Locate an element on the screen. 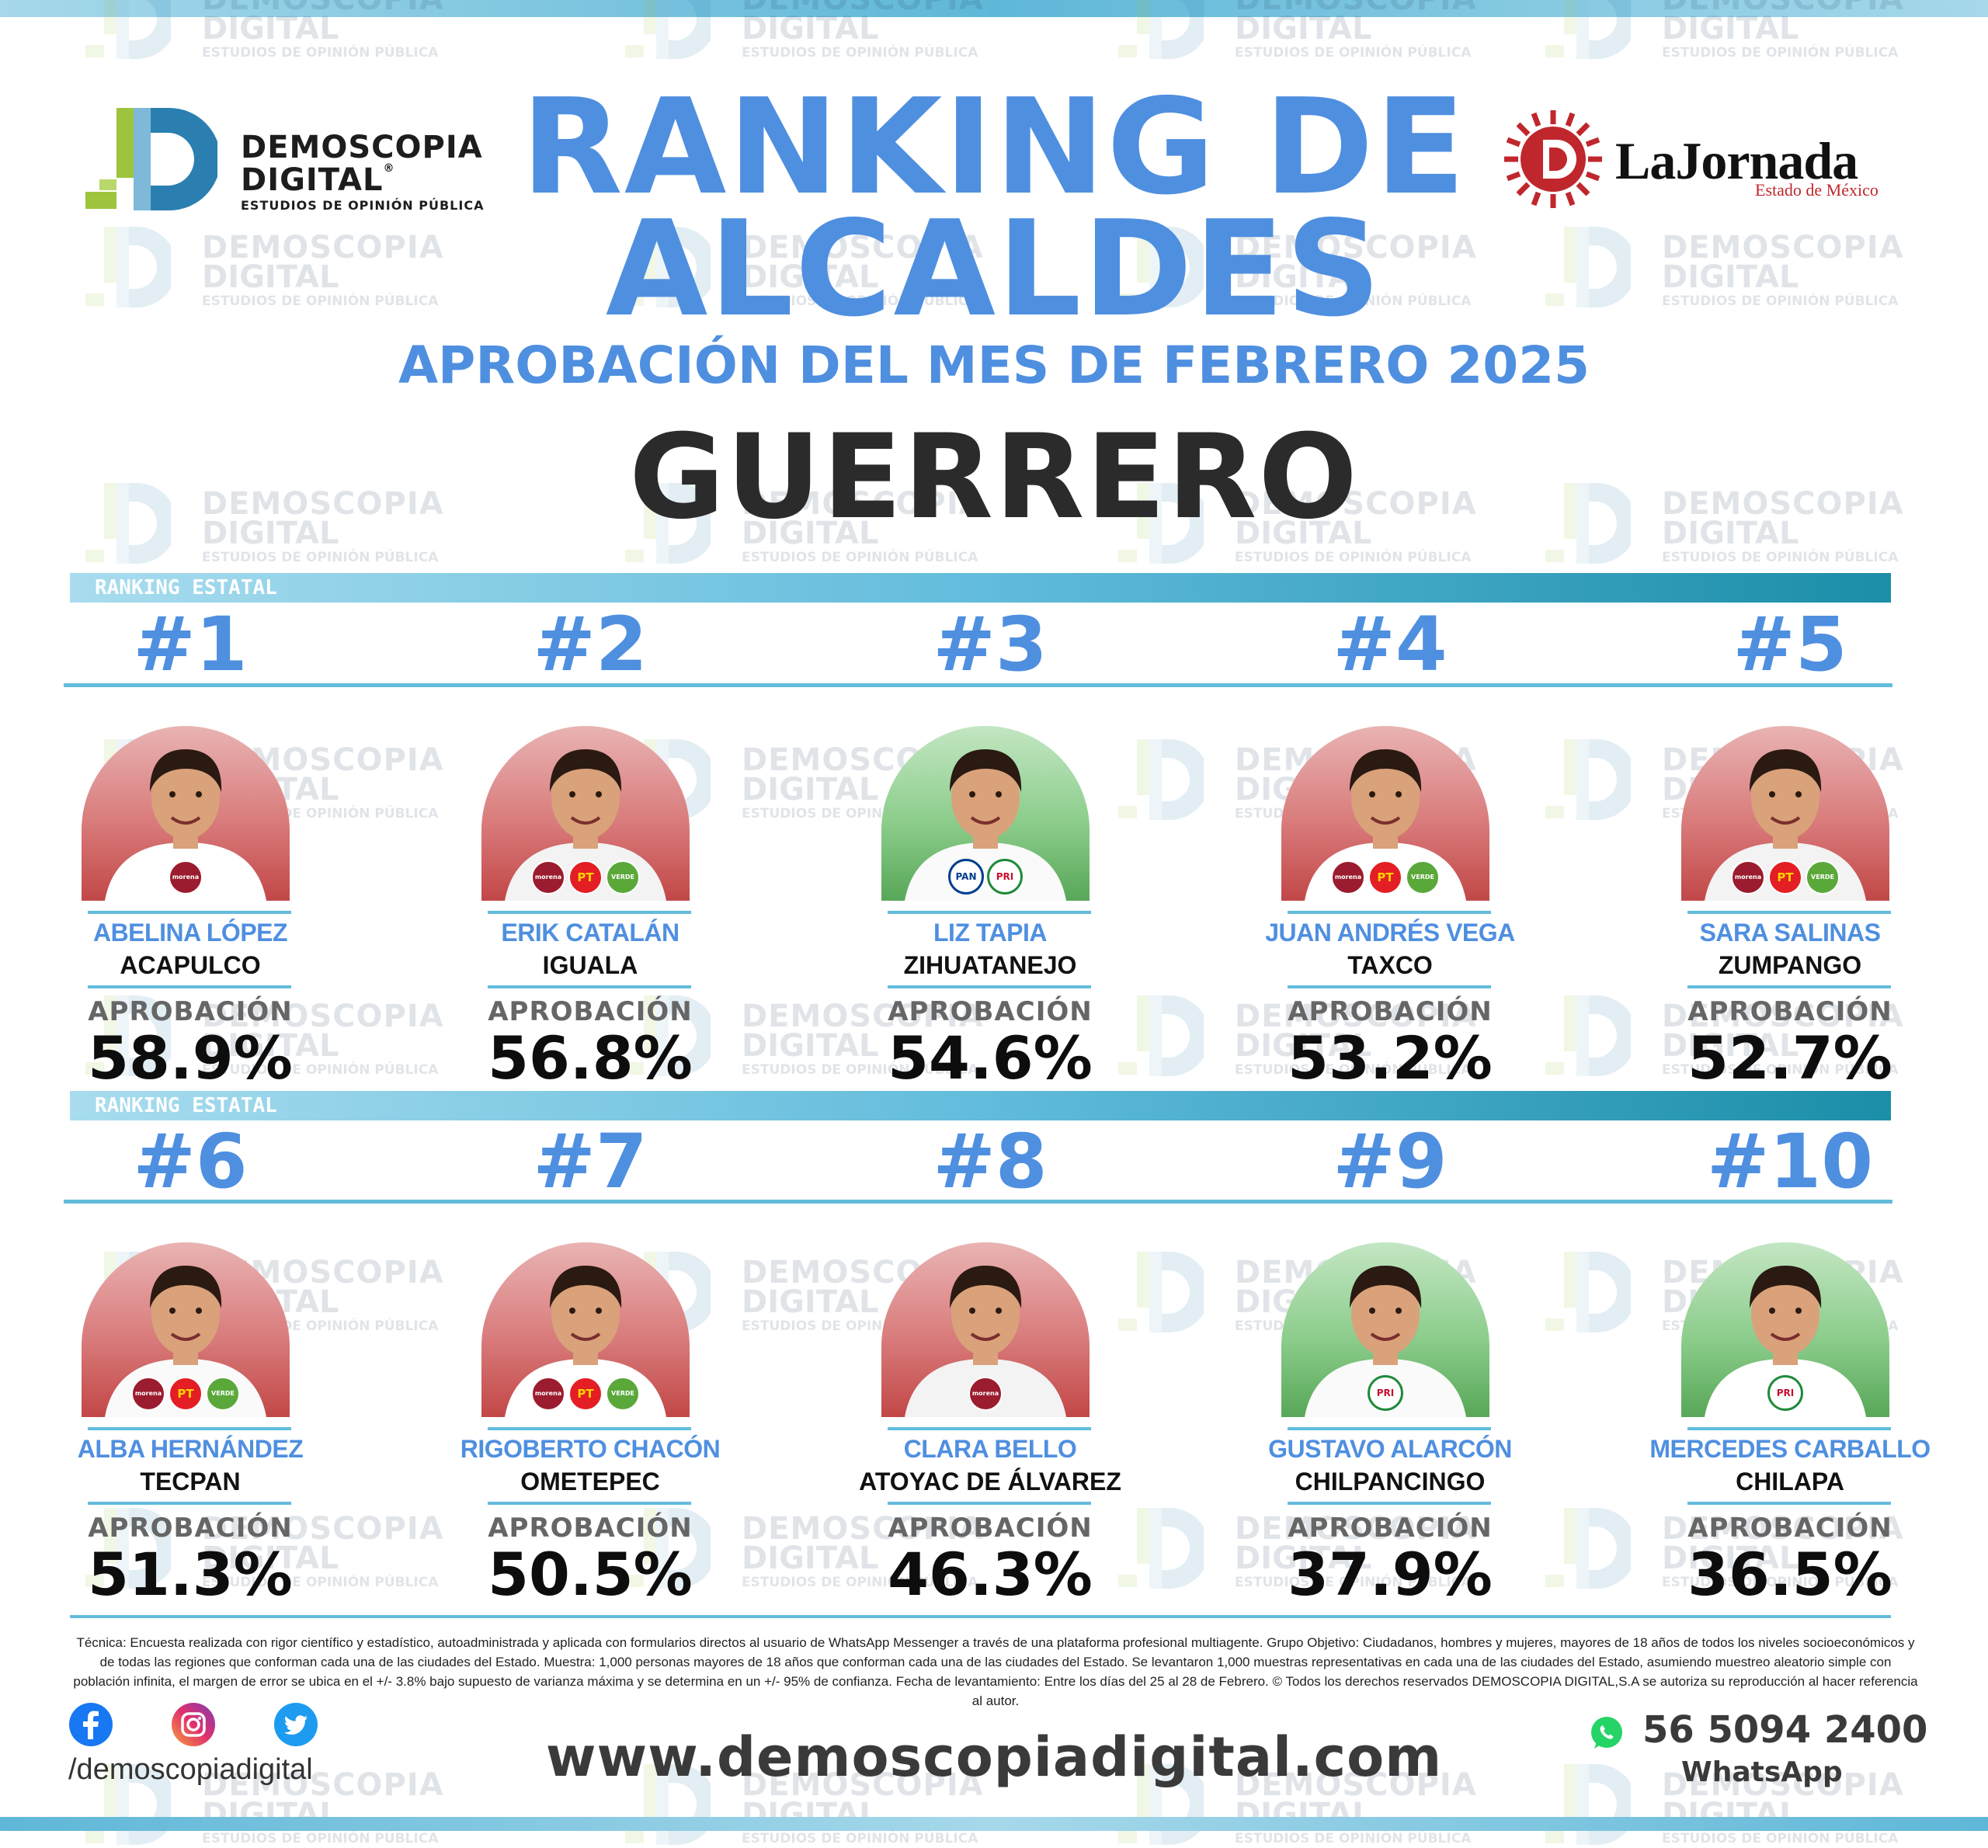 This screenshot has width=1988, height=1848. mayor-name: ALBA HERNÁNDEZ is located at coordinates (190, 1449).